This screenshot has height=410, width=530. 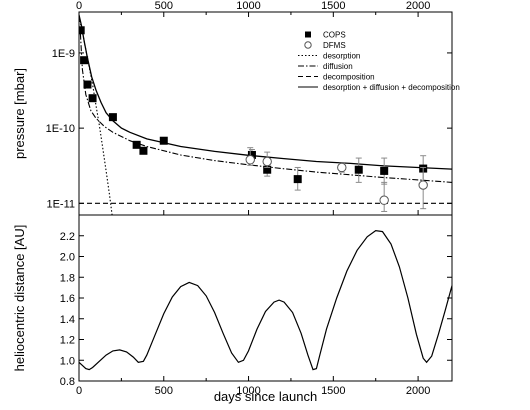 I want to click on top-y-tick-label: 1E-11, so click(x=60, y=204).